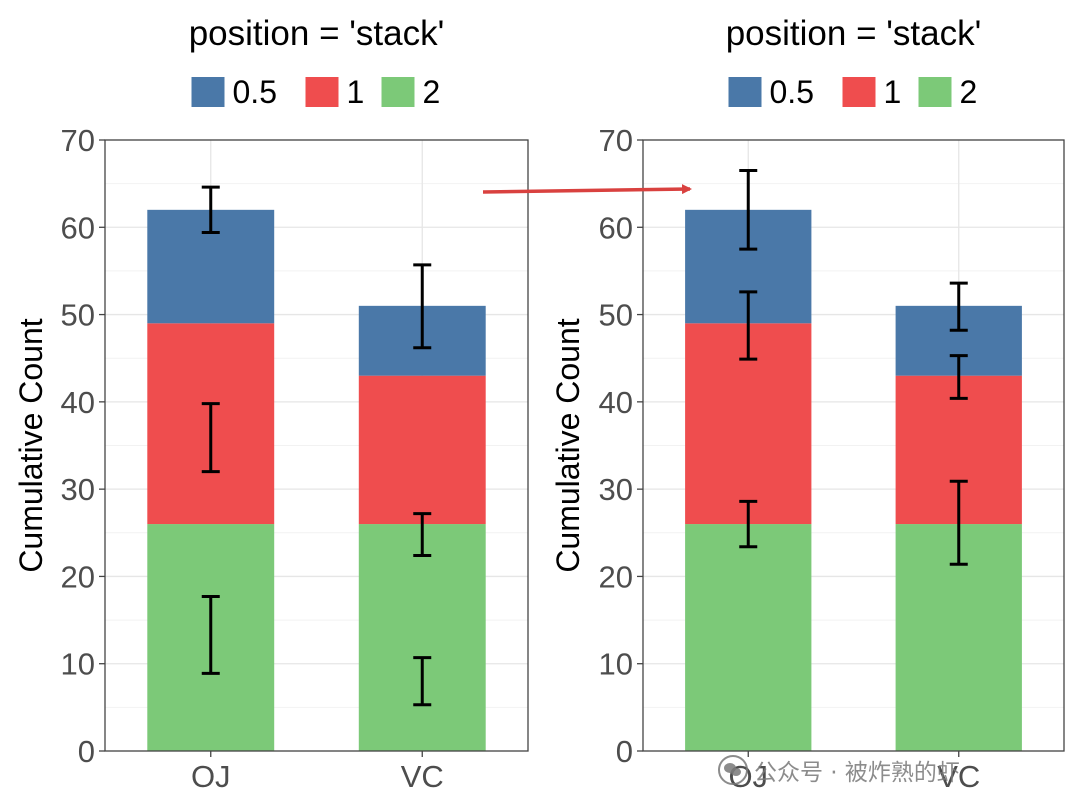 The image size is (1080, 811). I want to click on transition-arrow, so click(587, 189).